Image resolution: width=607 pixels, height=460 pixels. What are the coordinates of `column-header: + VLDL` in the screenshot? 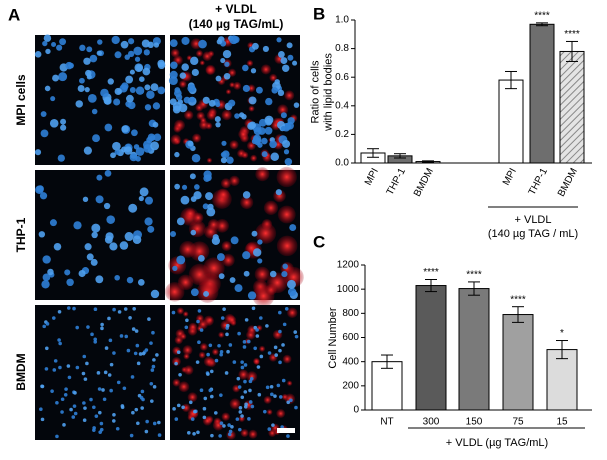 It's located at (236, 9).